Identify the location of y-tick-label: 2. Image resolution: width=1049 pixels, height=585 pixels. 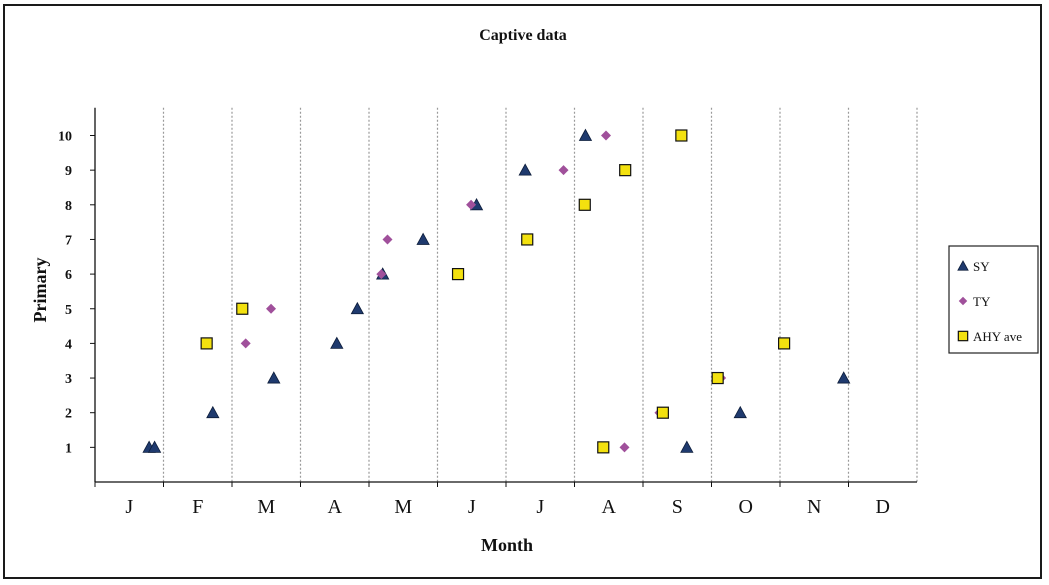
(68, 414).